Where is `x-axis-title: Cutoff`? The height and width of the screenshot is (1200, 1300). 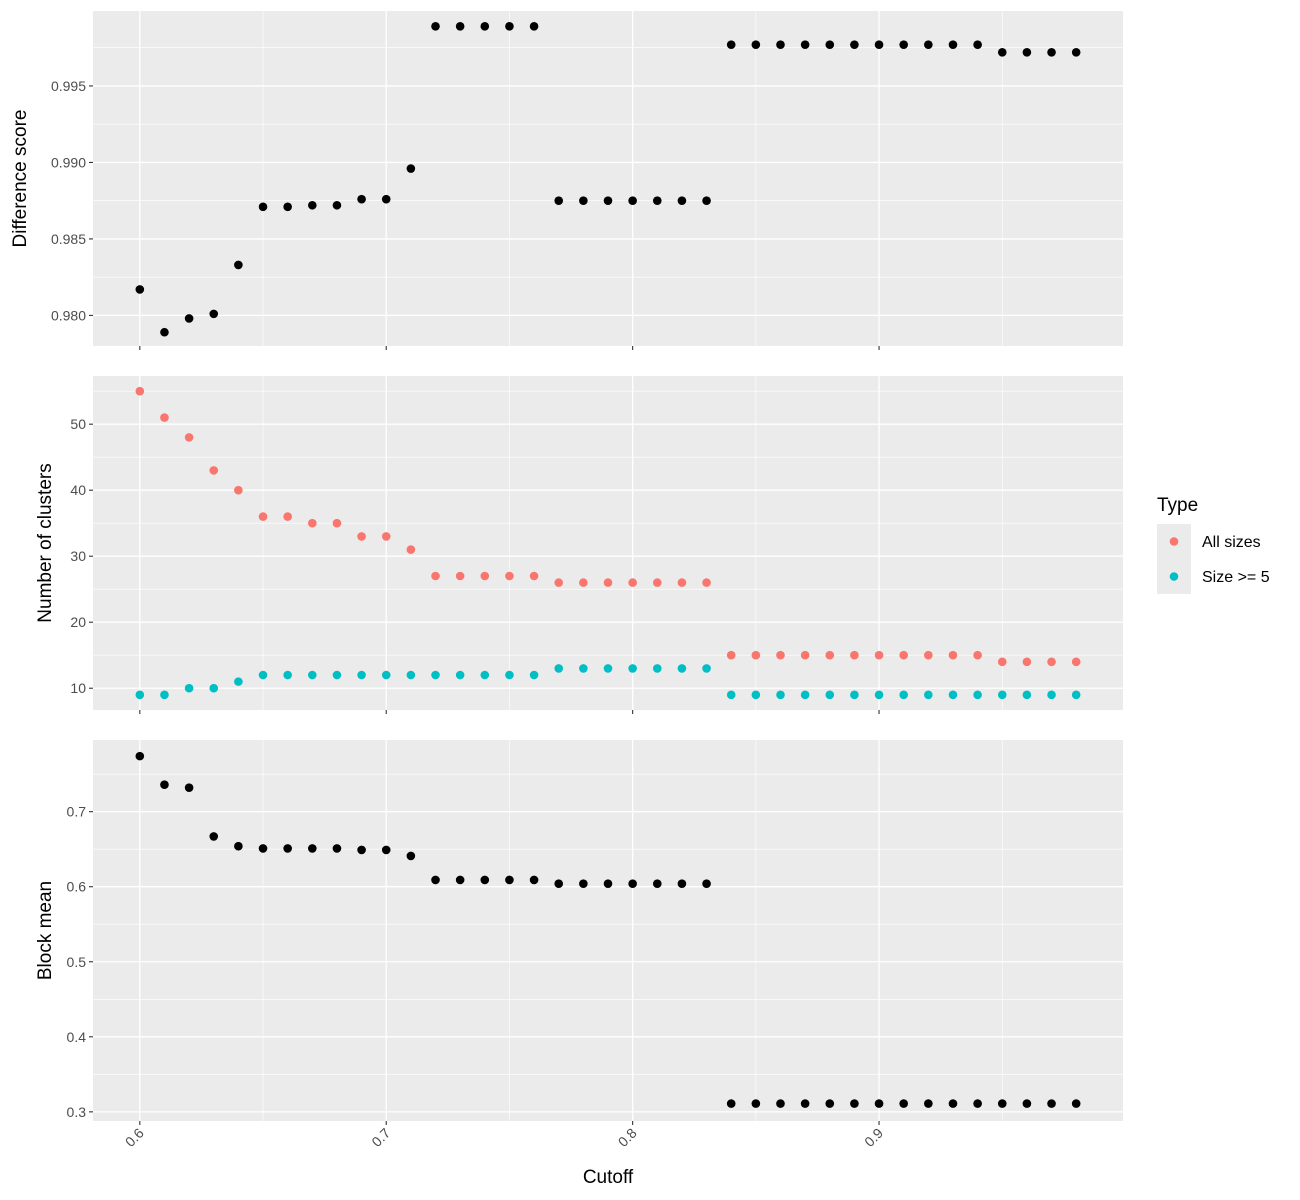 x-axis-title: Cutoff is located at coordinates (608, 1177).